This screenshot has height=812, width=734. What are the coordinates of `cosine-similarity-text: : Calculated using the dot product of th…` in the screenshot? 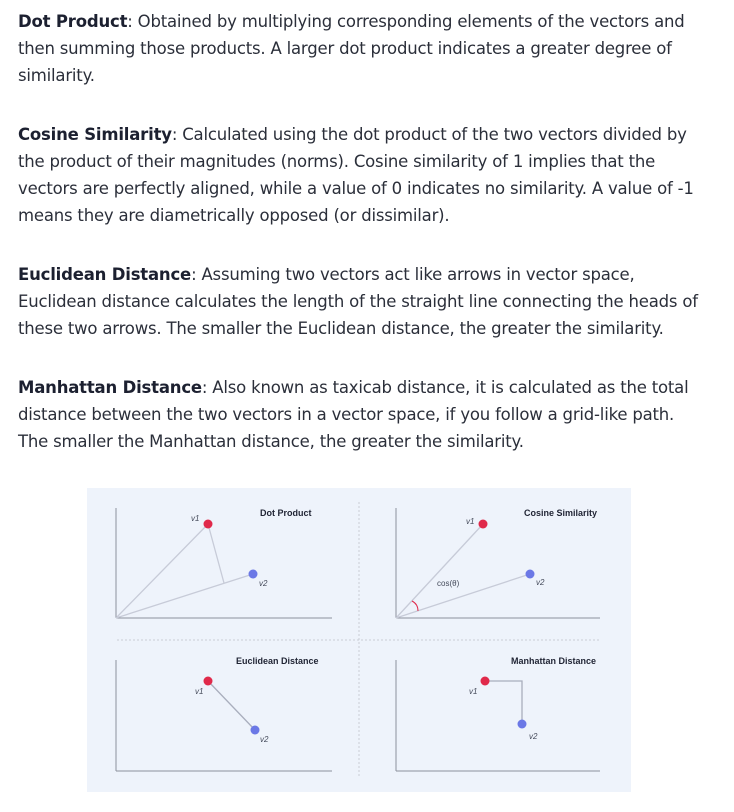 It's located at (356, 175).